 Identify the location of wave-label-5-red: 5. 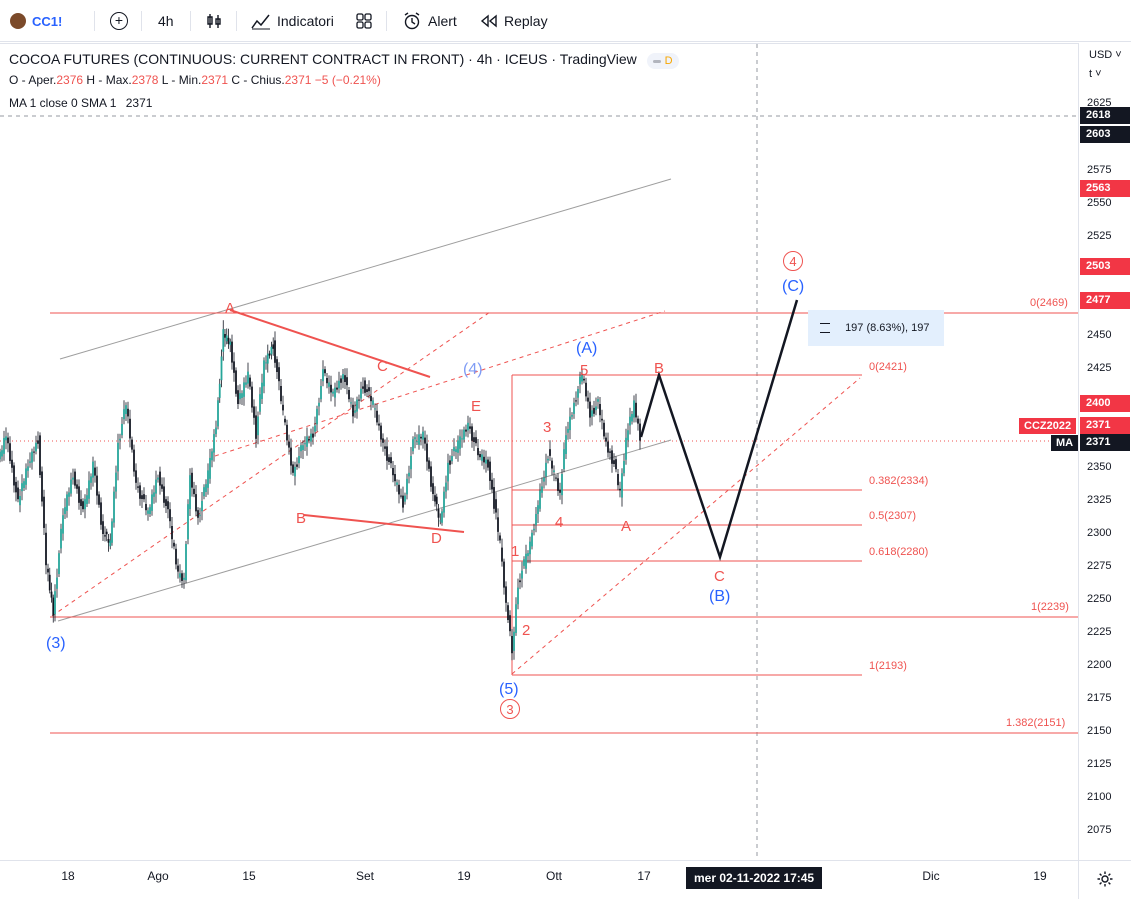
(584, 370).